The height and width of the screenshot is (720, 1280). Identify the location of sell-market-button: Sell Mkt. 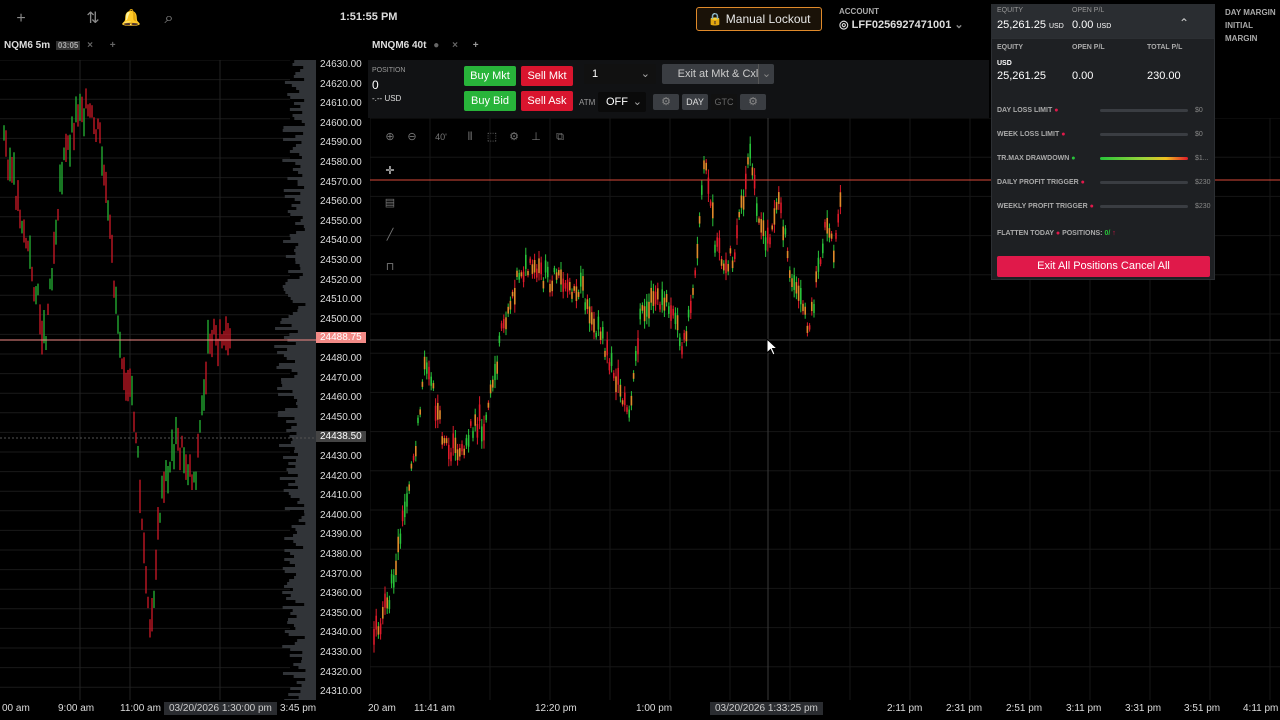
(547, 76).